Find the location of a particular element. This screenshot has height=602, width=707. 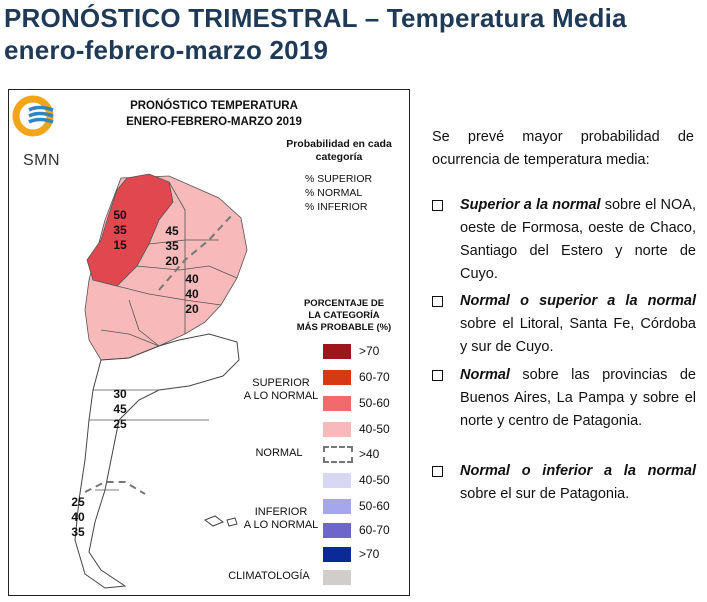

smn-logo-text: SMN is located at coordinates (42, 160).